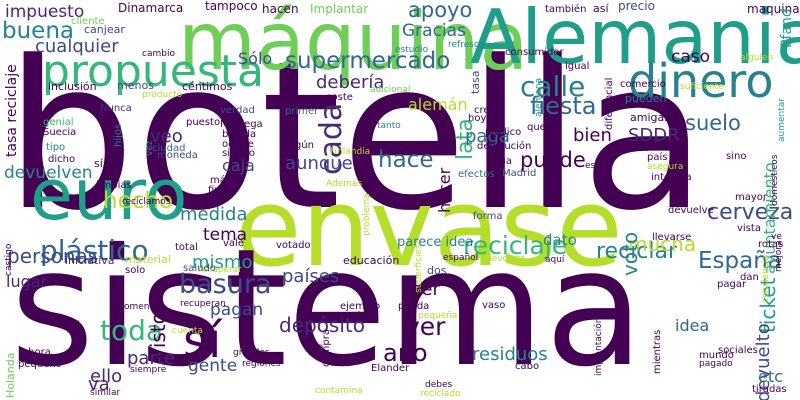 The width and height of the screenshot is (800, 400). I want to click on word-74: cliente, so click(88, 21).